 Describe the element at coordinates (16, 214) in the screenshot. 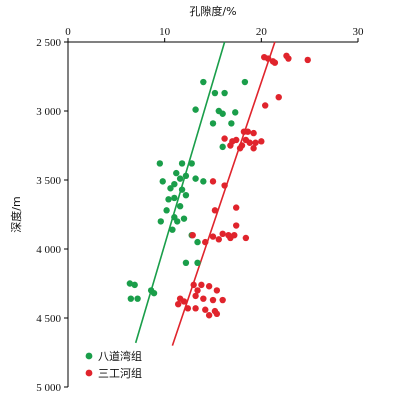

I see `y-axis-title: 深度/m` at that location.